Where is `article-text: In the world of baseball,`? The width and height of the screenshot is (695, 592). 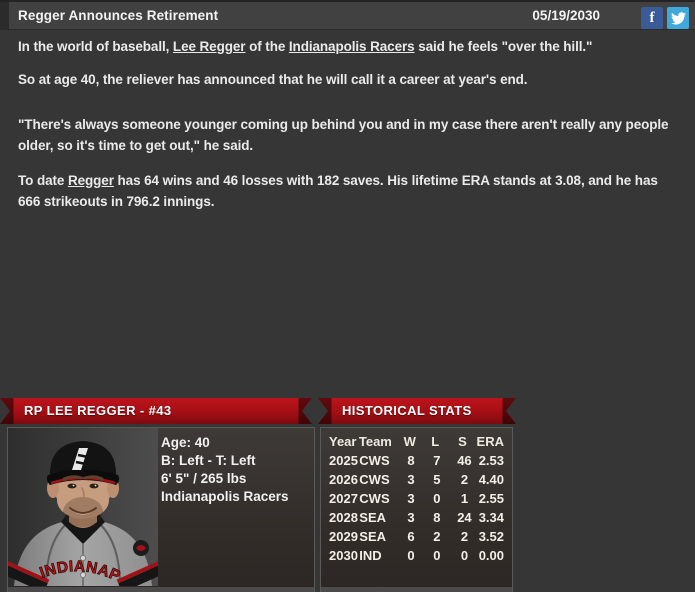
article-text: In the world of baseball, is located at coordinates (95, 46).